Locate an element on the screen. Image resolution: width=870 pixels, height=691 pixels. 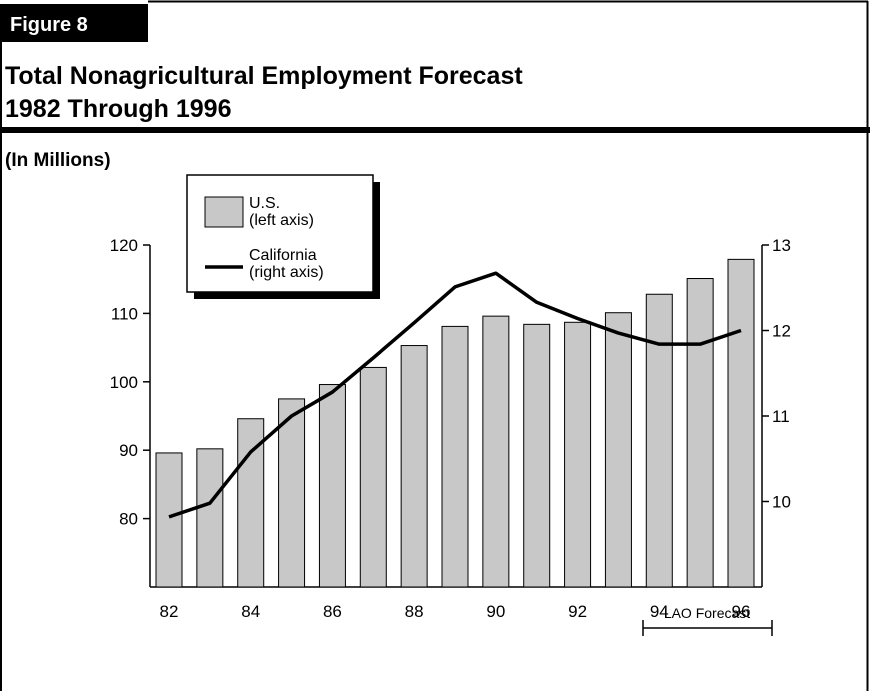
y2-tick-label: 12 is located at coordinates (781, 331).